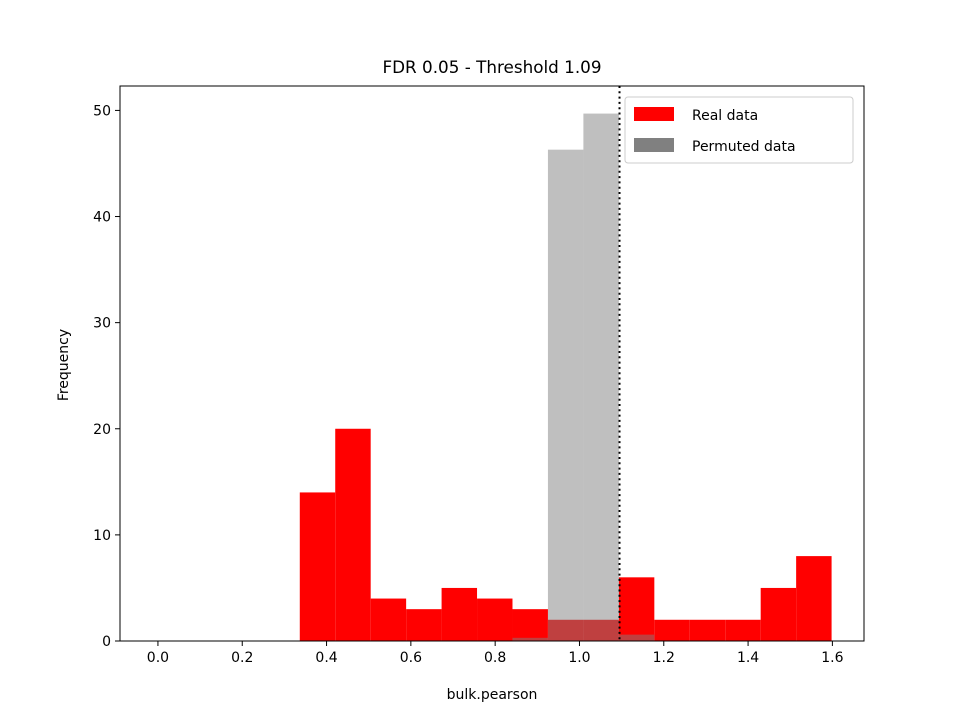  Describe the element at coordinates (654, 114) in the screenshot. I see `legend-swatch-real` at that location.